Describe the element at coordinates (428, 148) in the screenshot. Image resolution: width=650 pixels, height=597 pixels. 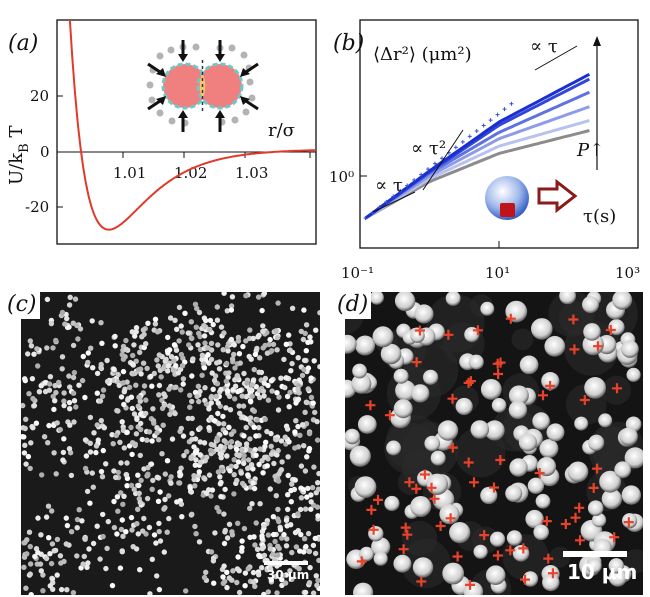
I see `annotation-prop-tau2: ∝ τ²` at that location.